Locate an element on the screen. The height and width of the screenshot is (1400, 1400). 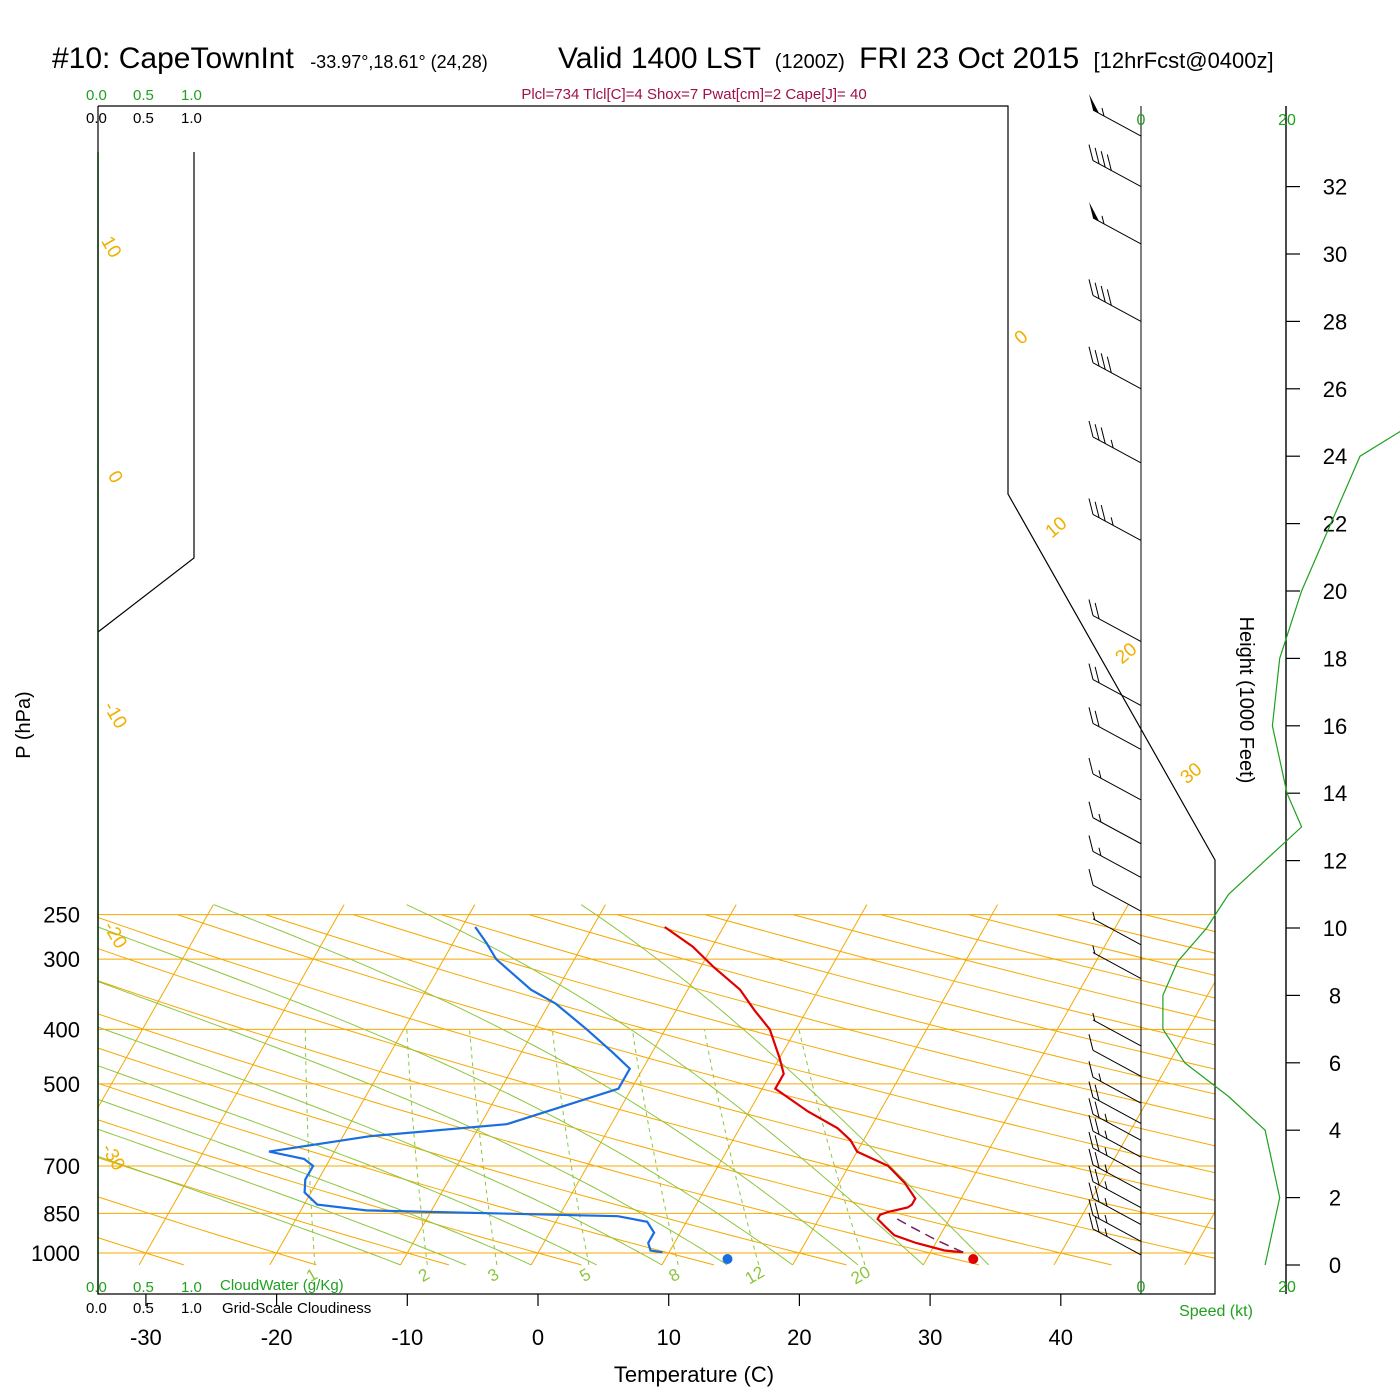
isotherm--40 is located at coordinates (156, 1006).